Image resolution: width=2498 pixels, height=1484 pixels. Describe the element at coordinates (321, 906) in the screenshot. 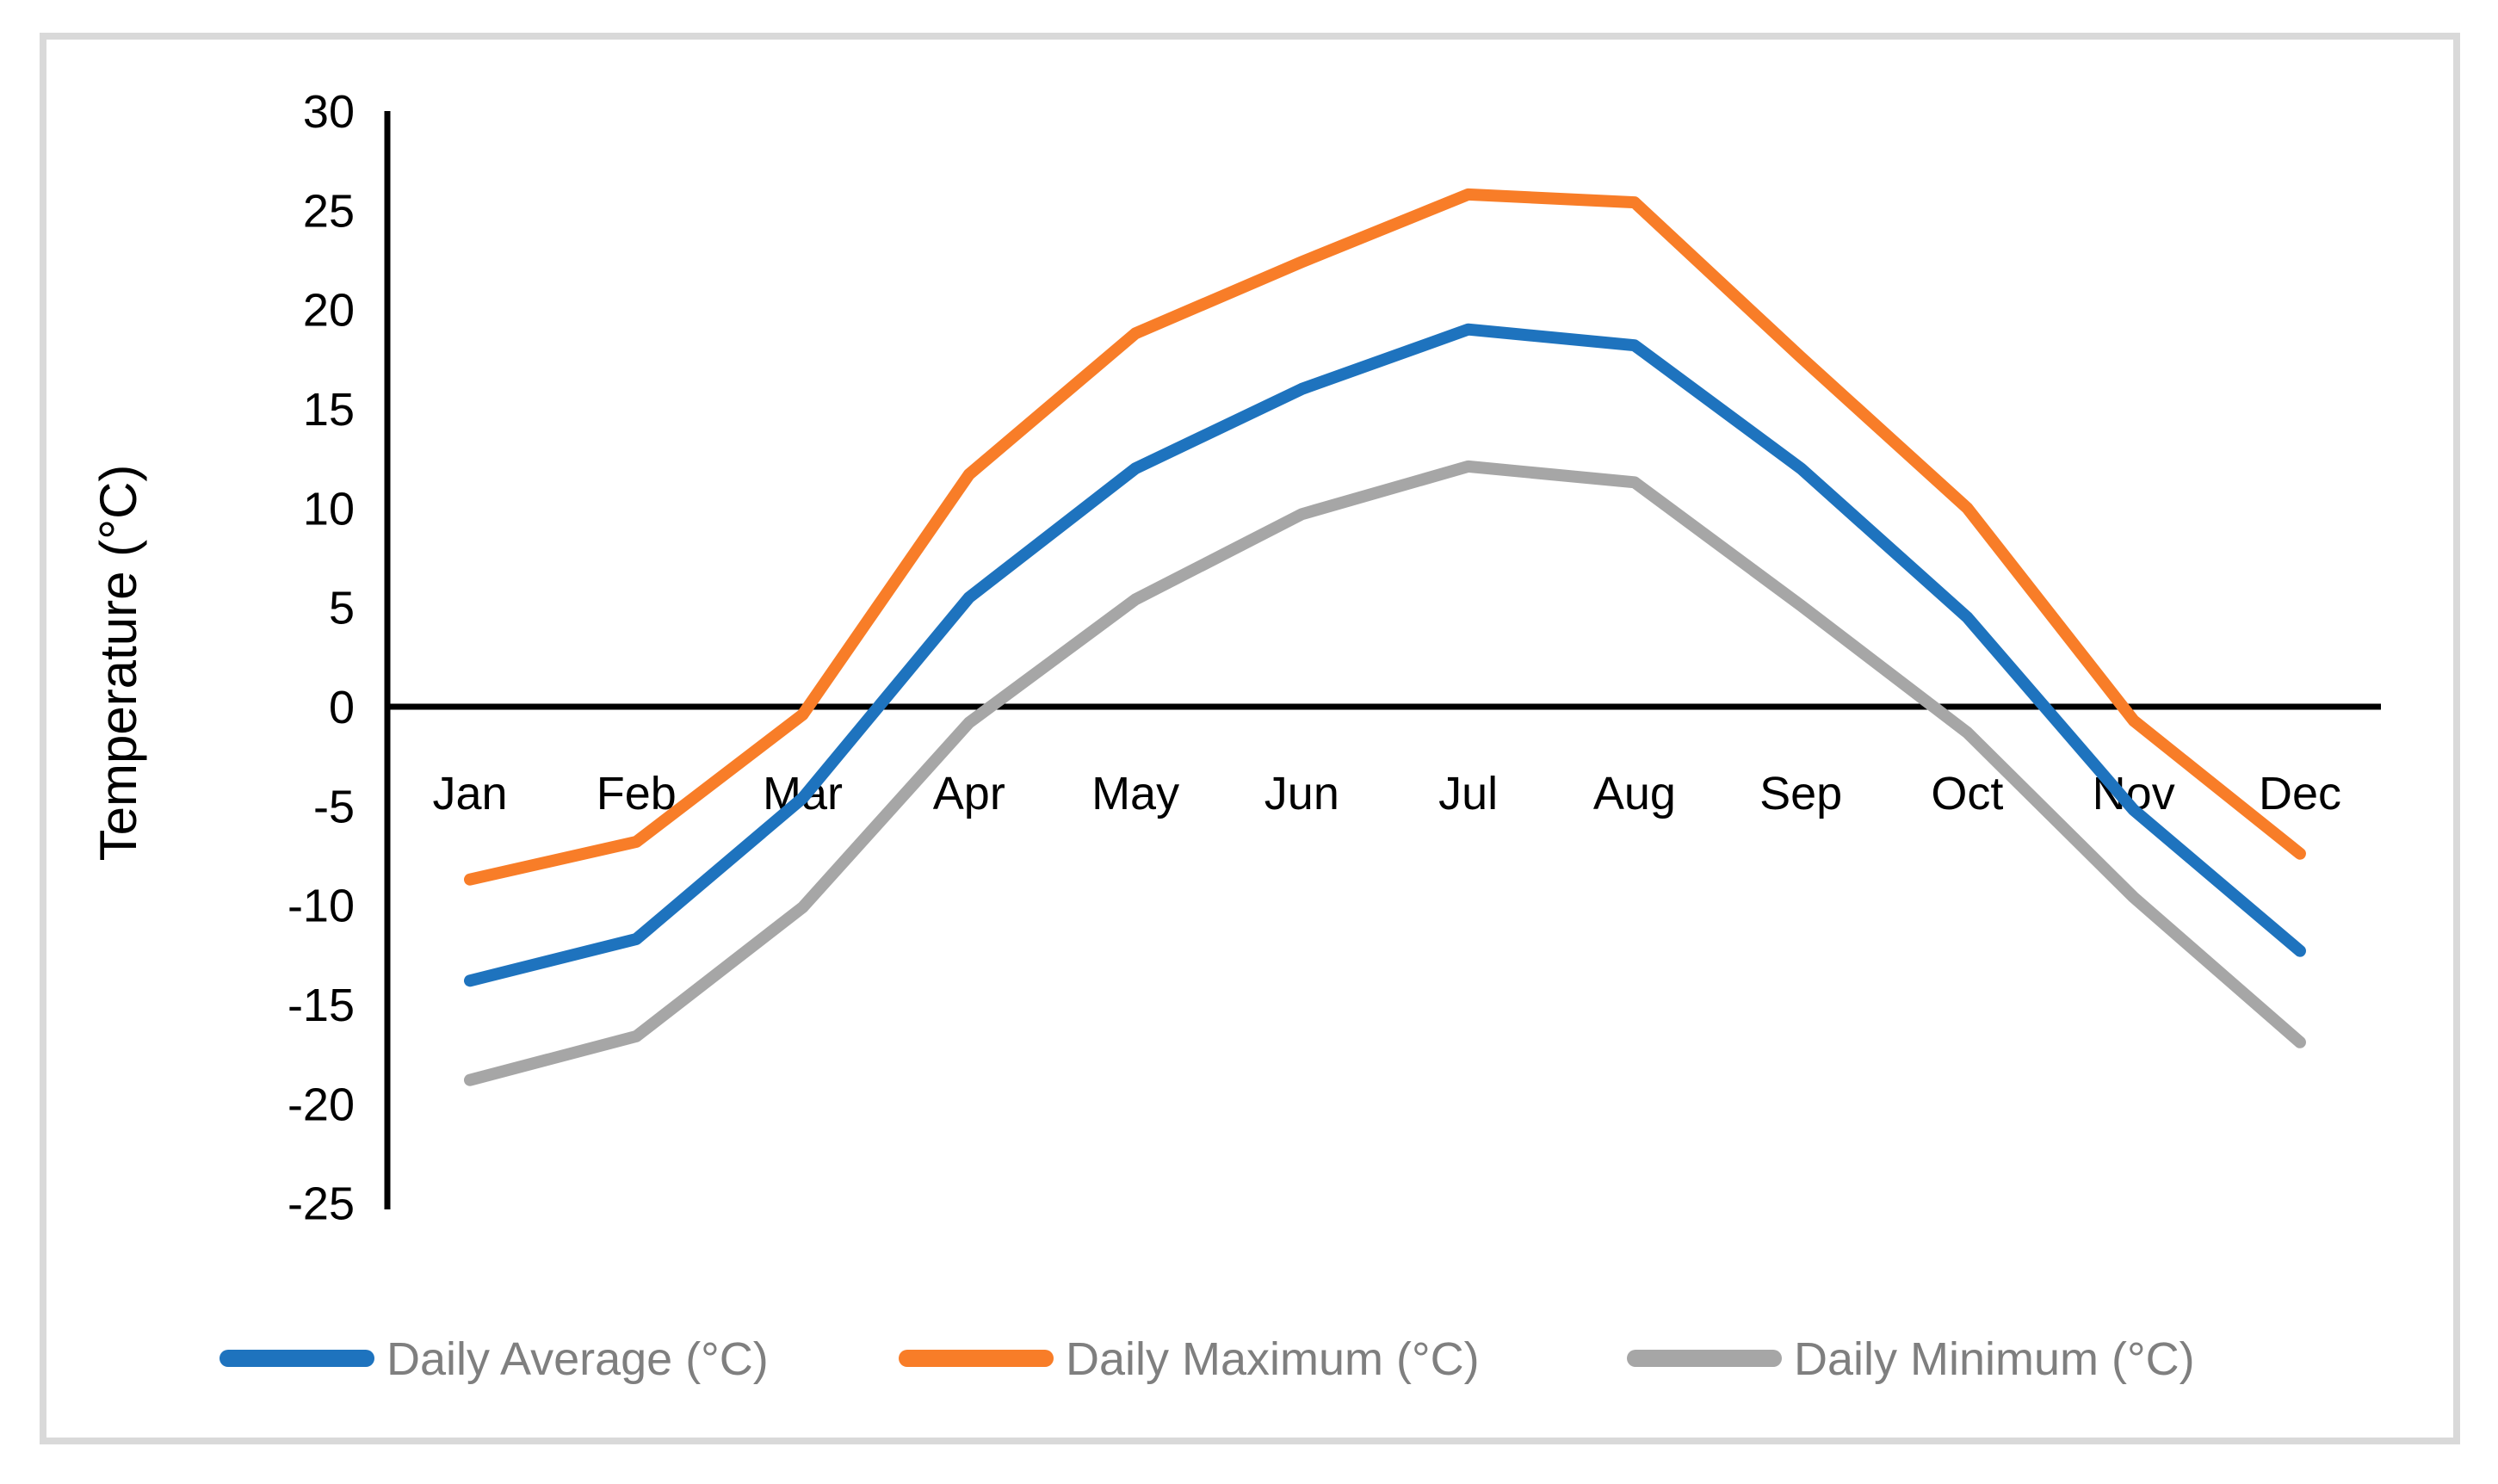

I see `y-axis-tick-label--10: -10` at that location.